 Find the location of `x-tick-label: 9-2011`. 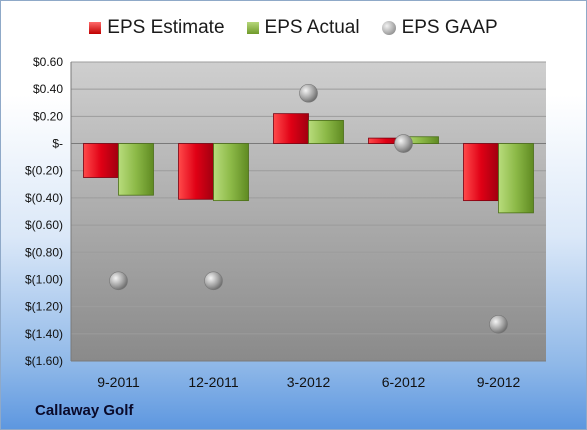

x-tick-label: 9-2011 is located at coordinates (118, 382).